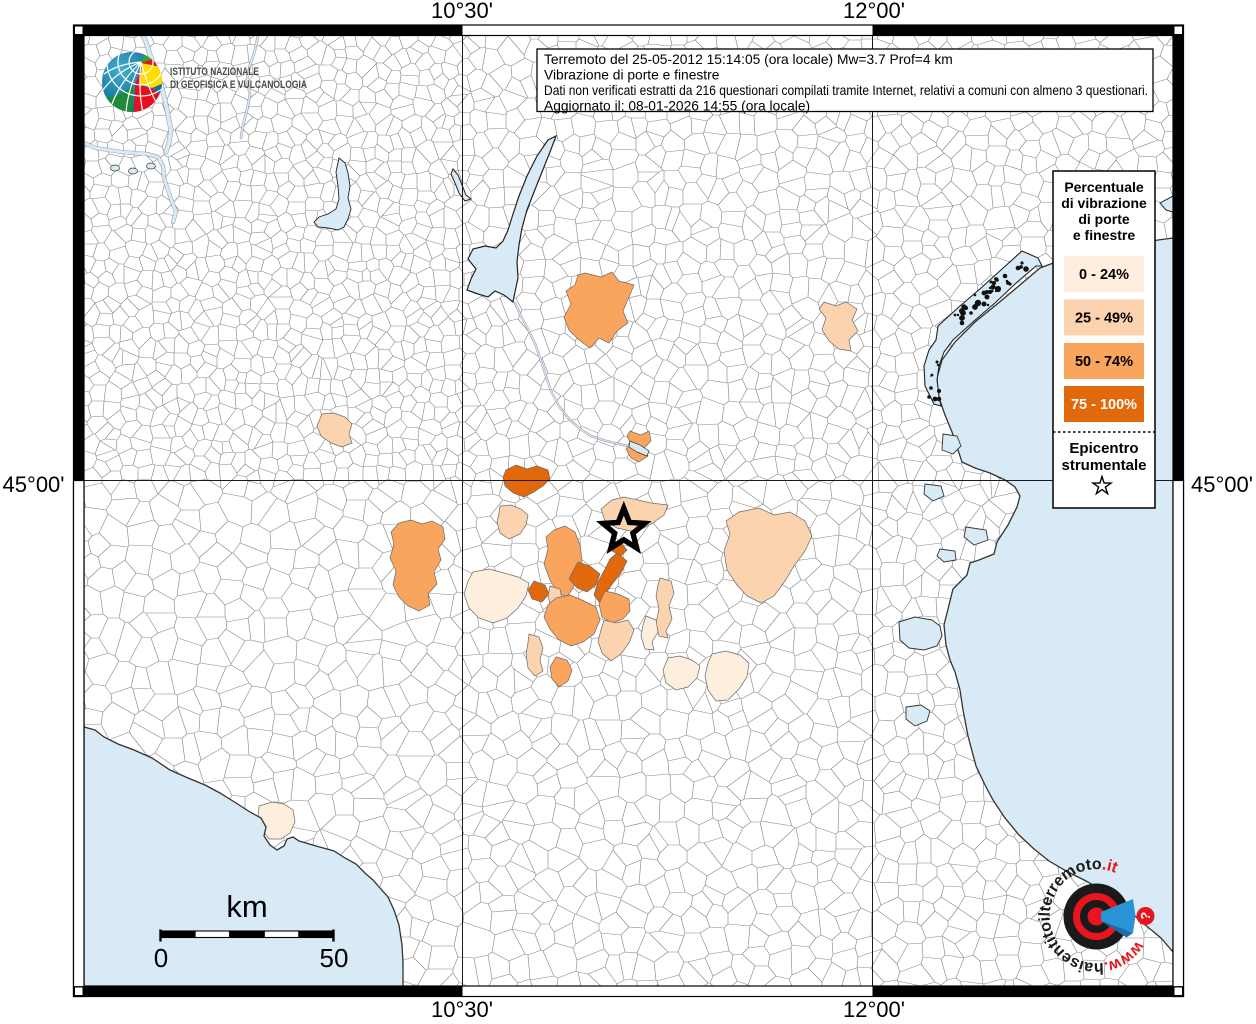 This screenshot has height=1024, width=1256. Describe the element at coordinates (1104, 235) in the screenshot. I see `svg-text: e finestre` at that location.